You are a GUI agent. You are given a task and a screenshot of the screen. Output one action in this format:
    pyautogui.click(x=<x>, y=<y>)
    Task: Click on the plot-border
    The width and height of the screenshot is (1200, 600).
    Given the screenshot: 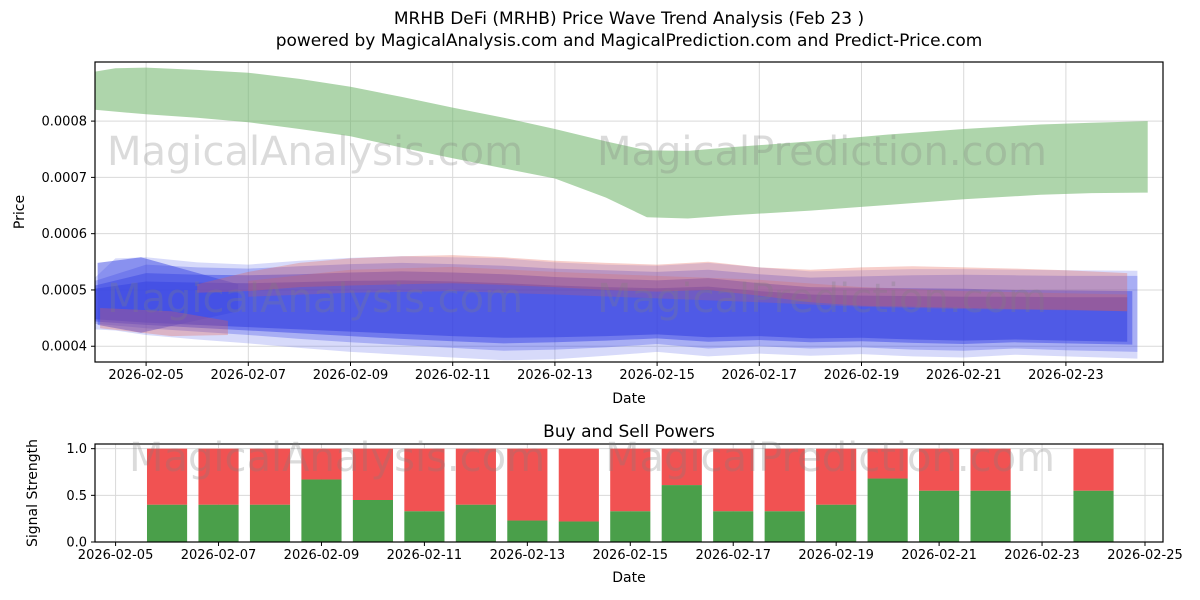 What is the action you would take?
    pyautogui.click(x=629, y=493)
    